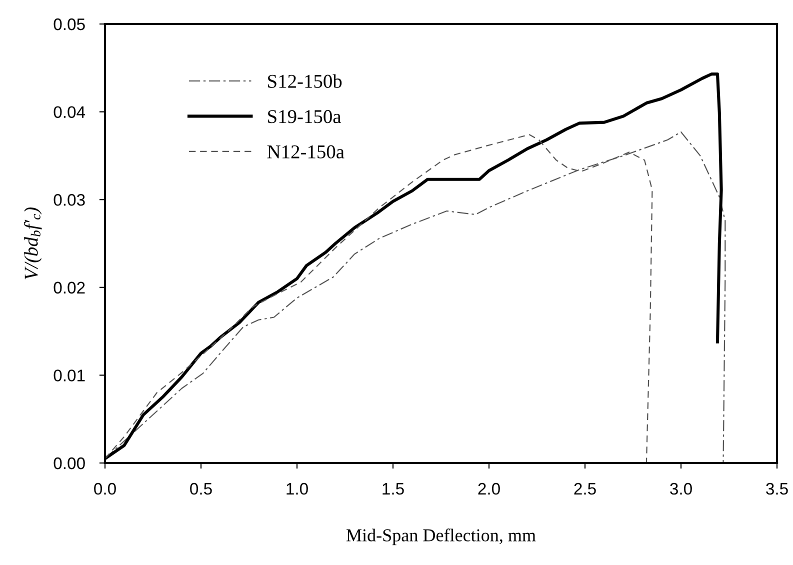 Image resolution: width=793 pixels, height=565 pixels. I want to click on y-axis-title: V/(bd$_{b}$f′$_{c}$), so click(33, 243).